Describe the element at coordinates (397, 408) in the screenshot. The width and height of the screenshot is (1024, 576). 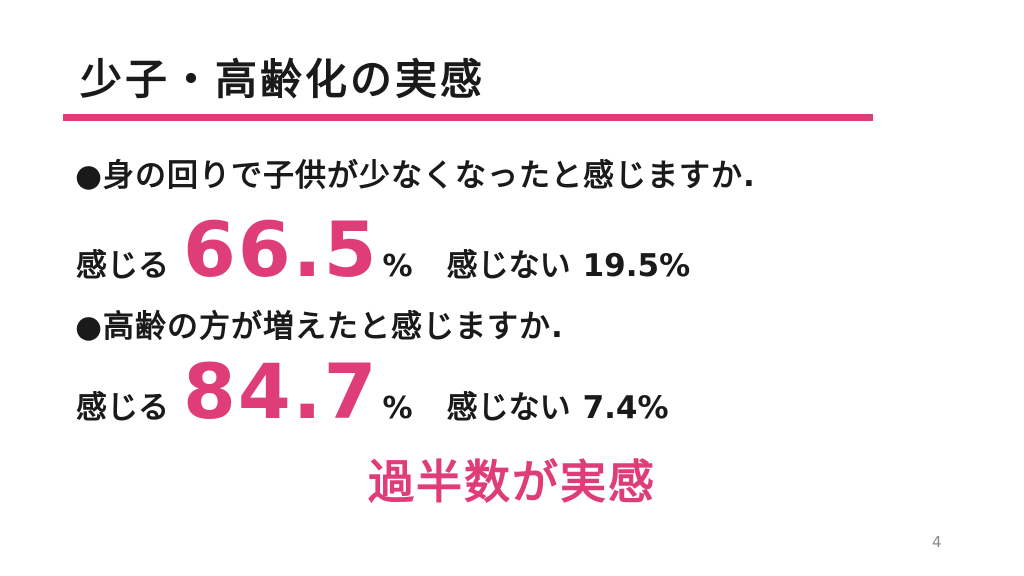
I see `feel-unit-2: %` at that location.